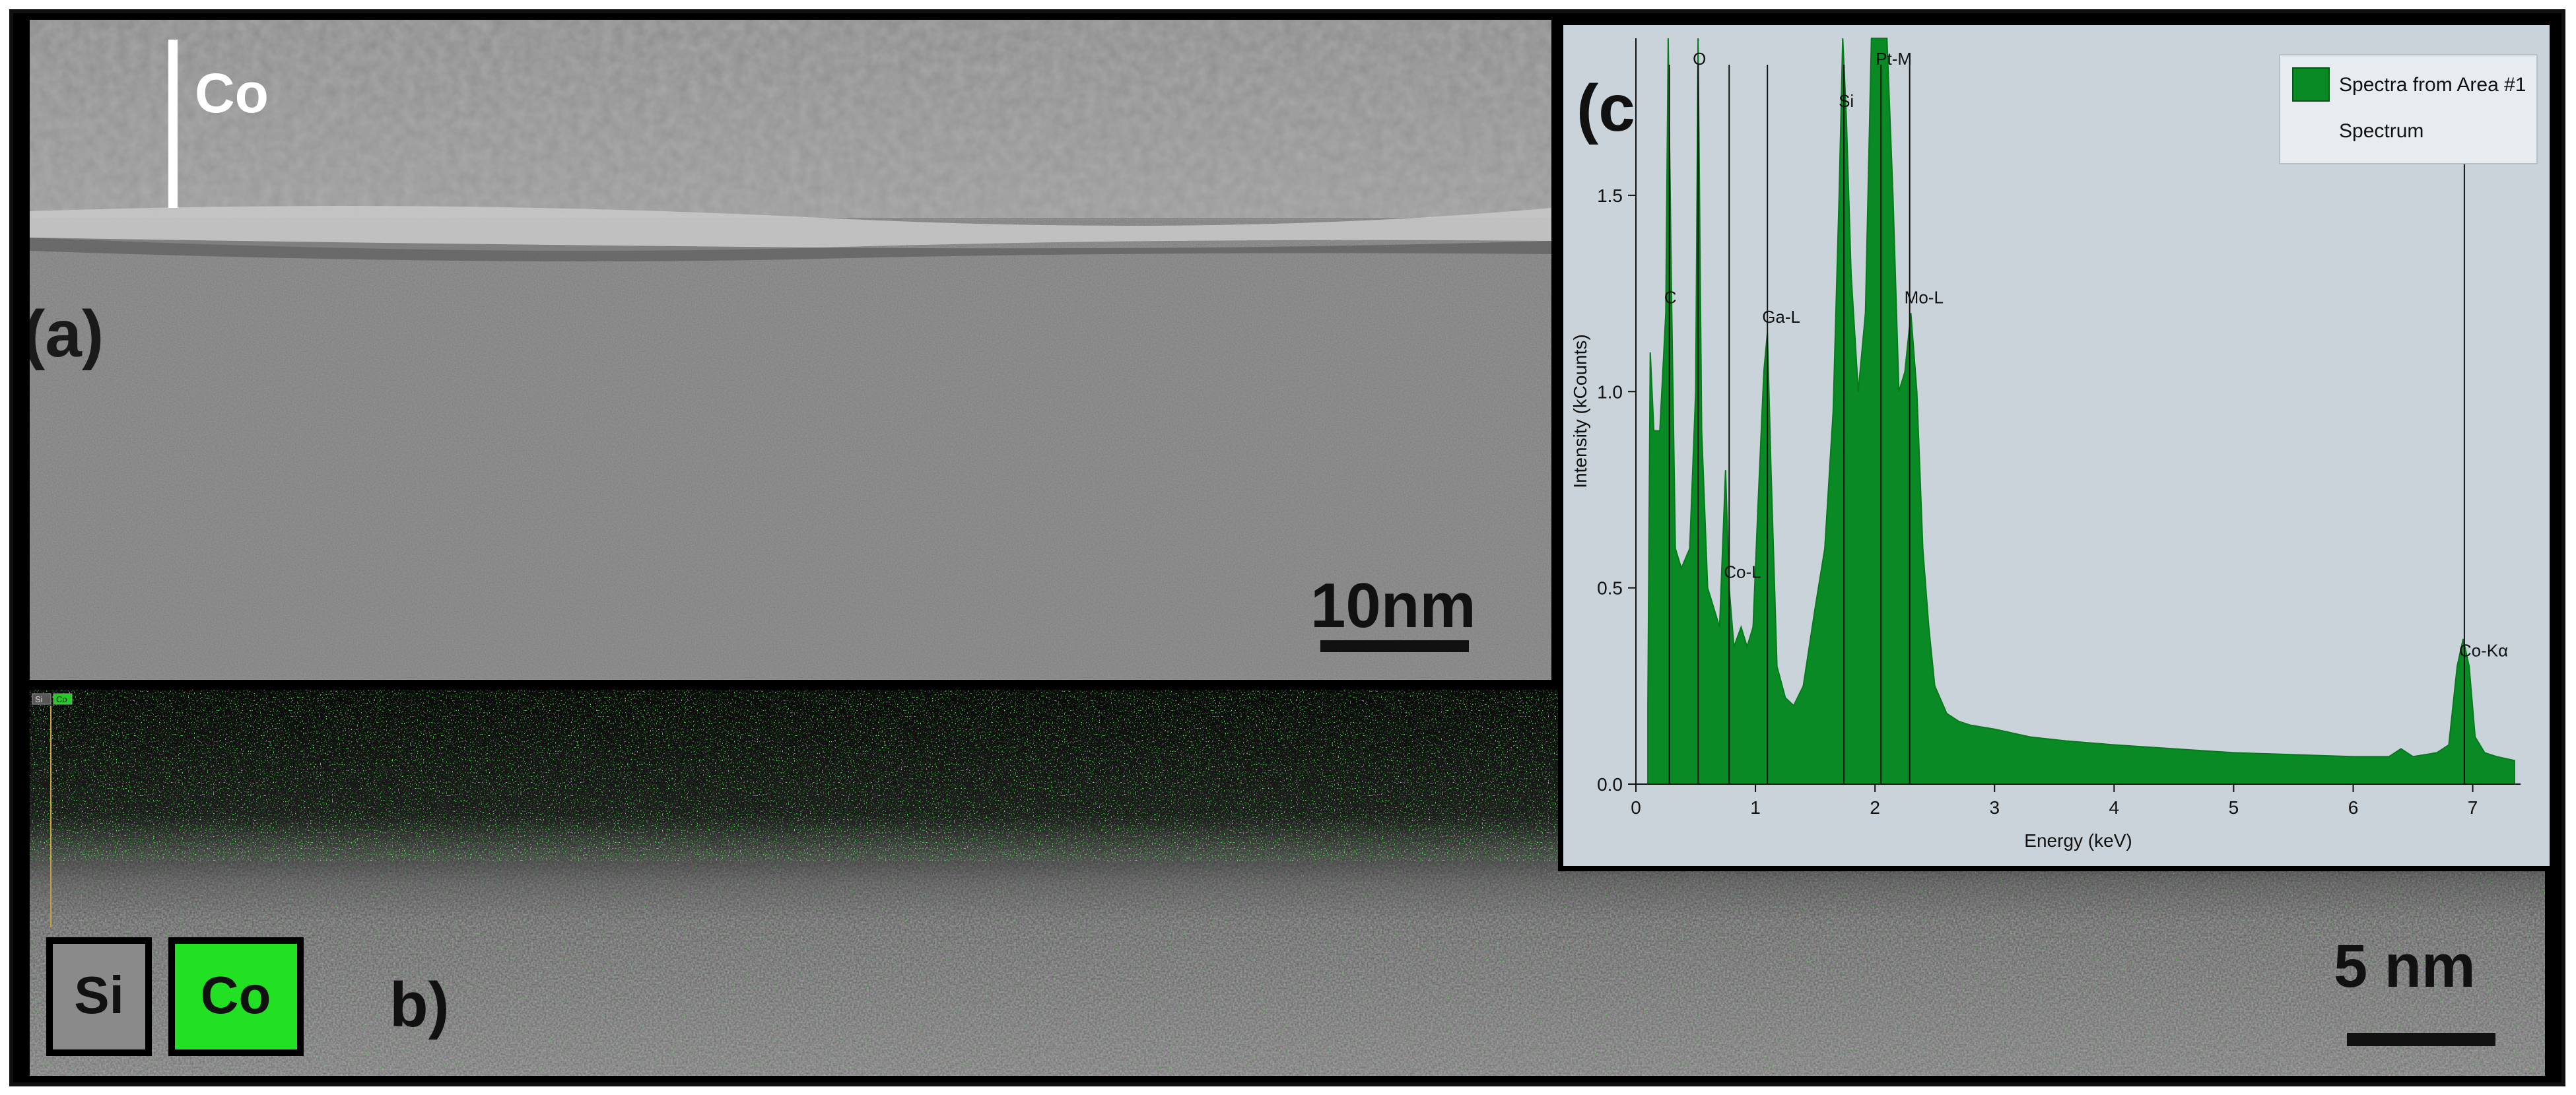  What do you see at coordinates (1847, 101) in the screenshot?
I see `peak-label: Si` at bounding box center [1847, 101].